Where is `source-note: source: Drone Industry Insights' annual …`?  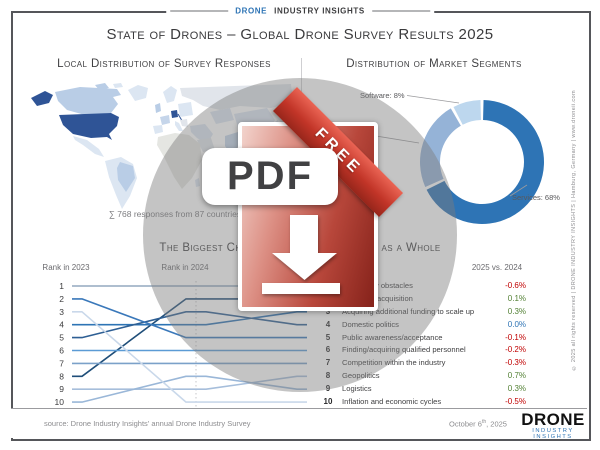
source-note: source: Drone Industry Insights' annual … is located at coordinates (147, 423).